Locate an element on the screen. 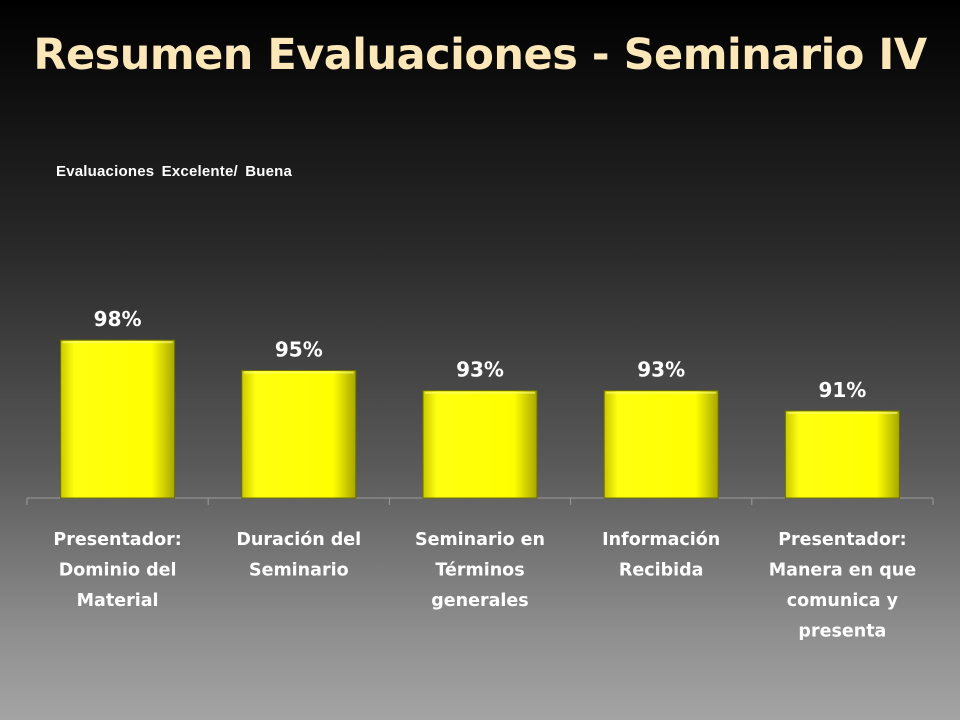  chart-subtitle: Evaluaciones Excelente/ Buena is located at coordinates (174, 171).